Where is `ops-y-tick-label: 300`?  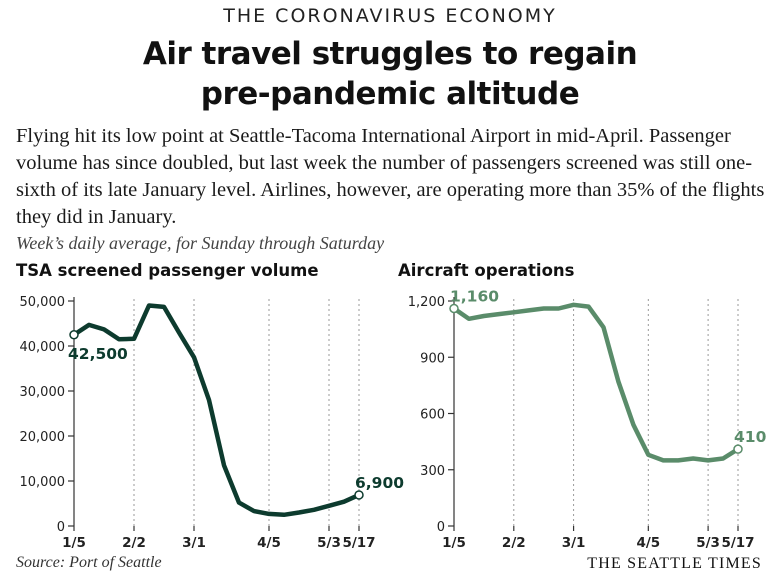 ops-y-tick-label: 300 is located at coordinates (432, 471).